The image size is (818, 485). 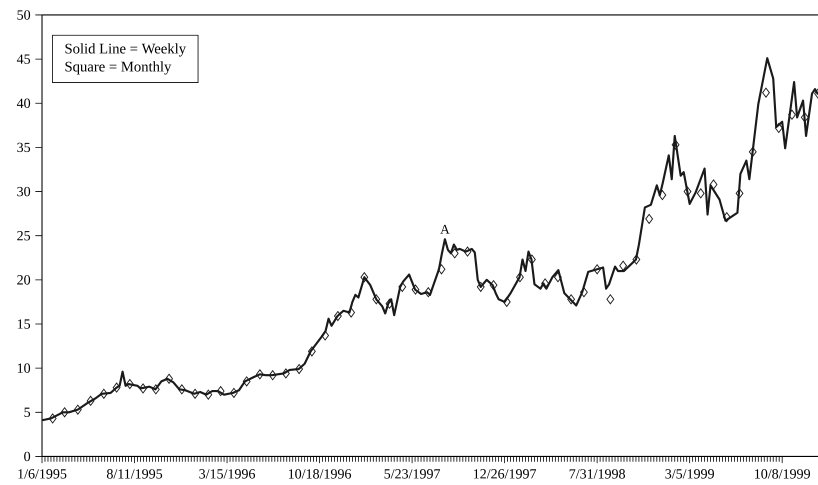 I want to click on annotation: Solid Line = Weekly, so click(x=125, y=50).